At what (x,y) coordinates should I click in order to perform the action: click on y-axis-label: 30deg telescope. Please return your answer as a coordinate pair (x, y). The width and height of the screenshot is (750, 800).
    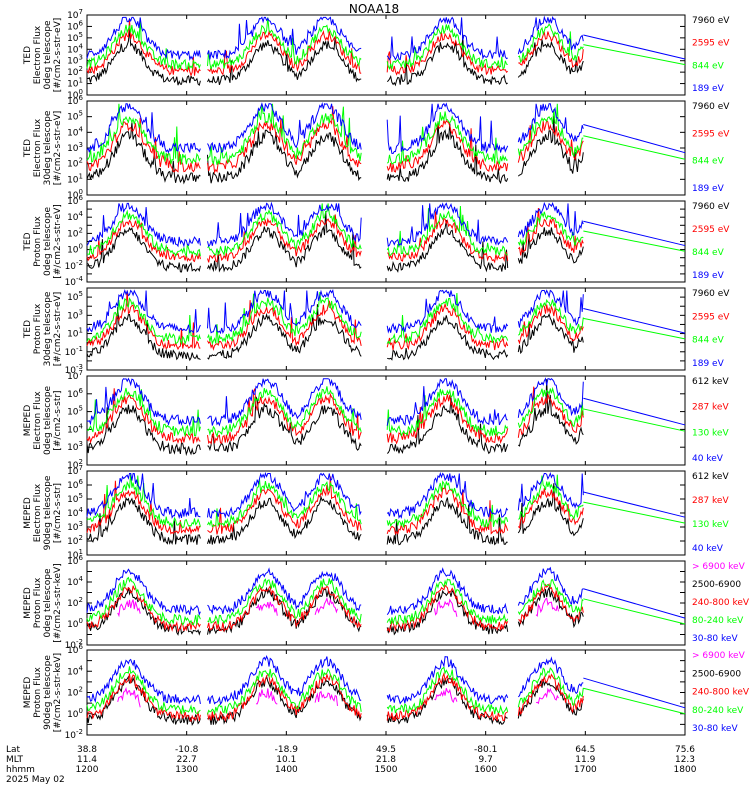
    Looking at the image, I should click on (48, 328).